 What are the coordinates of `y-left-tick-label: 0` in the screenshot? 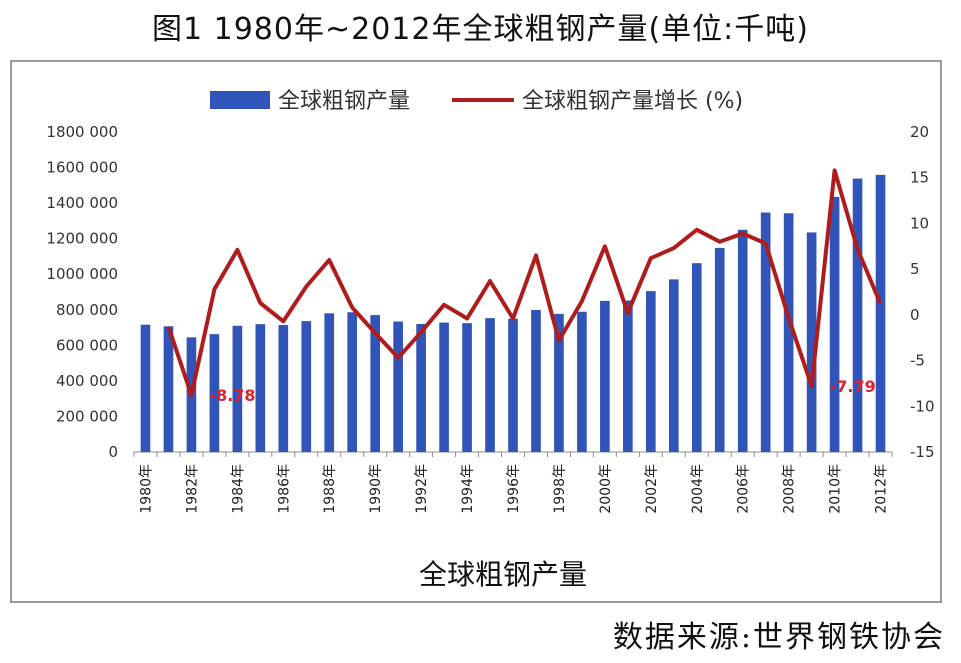 It's located at (113, 452).